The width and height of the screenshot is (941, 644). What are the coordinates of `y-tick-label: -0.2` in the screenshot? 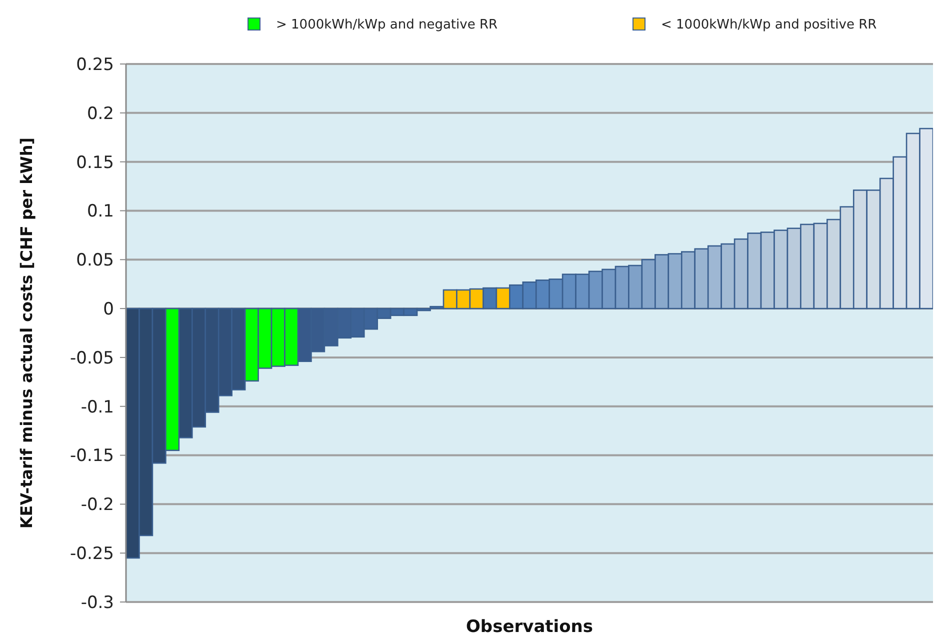 It's located at (97, 505).